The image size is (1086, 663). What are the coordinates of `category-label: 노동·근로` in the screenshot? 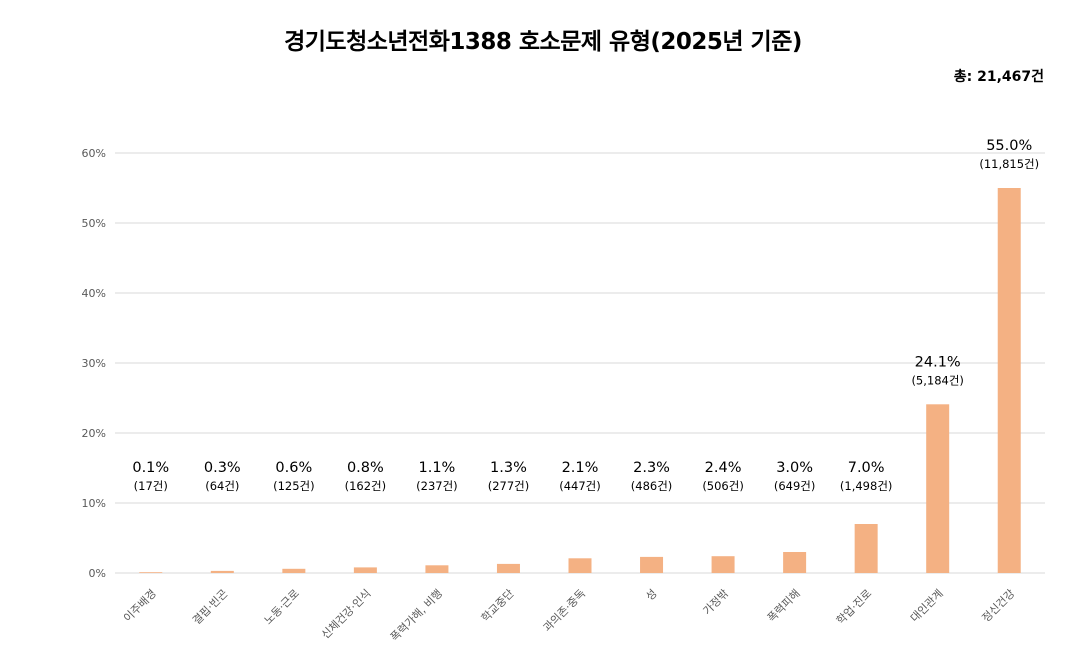 It's located at (282, 607).